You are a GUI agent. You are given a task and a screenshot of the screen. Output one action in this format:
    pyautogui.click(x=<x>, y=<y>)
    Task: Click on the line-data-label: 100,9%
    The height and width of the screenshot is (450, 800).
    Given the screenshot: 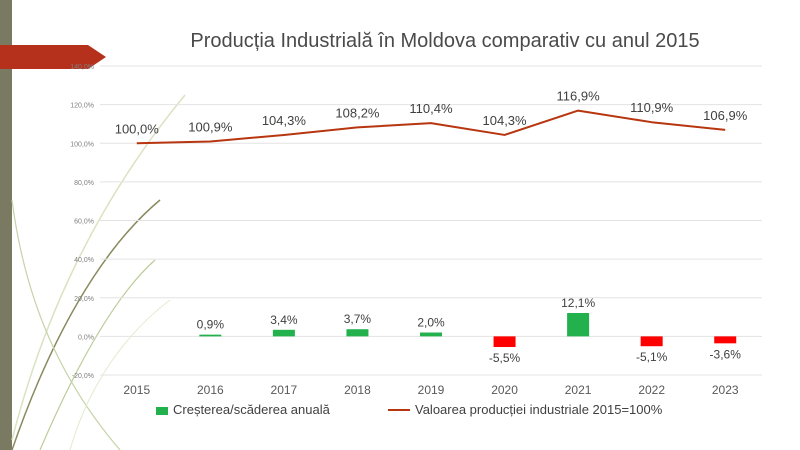 What is the action you would take?
    pyautogui.click(x=210, y=127)
    